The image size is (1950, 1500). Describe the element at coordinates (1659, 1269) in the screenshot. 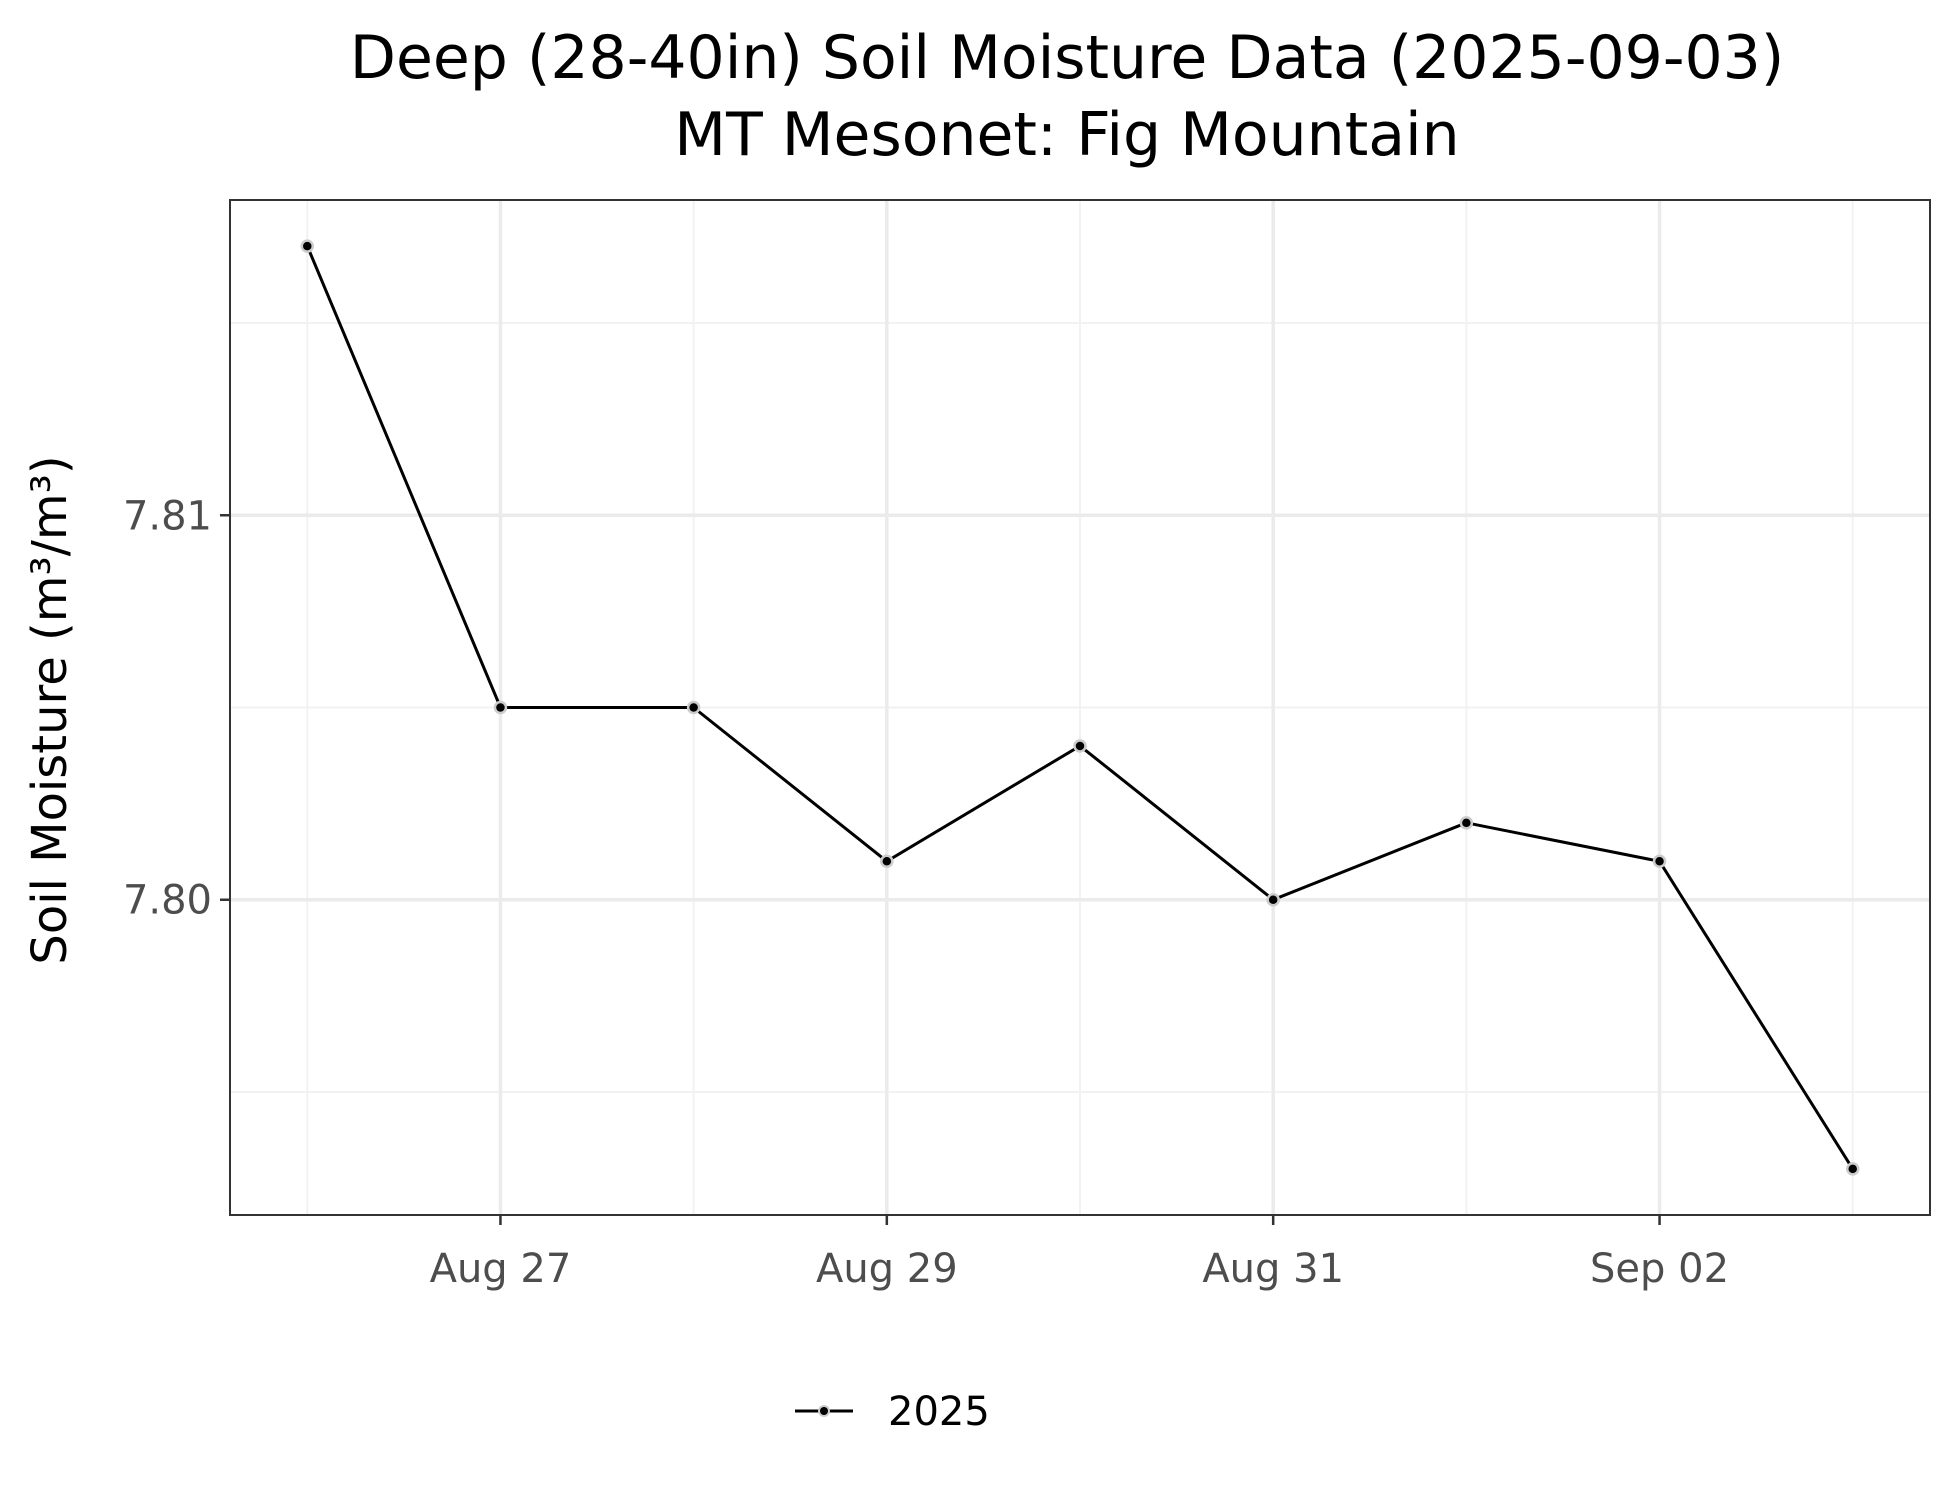

I see `x-tick-label-3: Sep 02` at that location.